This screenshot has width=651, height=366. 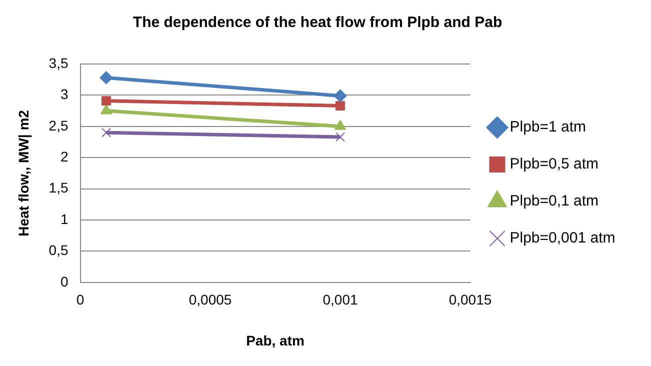 What do you see at coordinates (64, 94) in the screenshot?
I see `y-tick-label: 3` at bounding box center [64, 94].